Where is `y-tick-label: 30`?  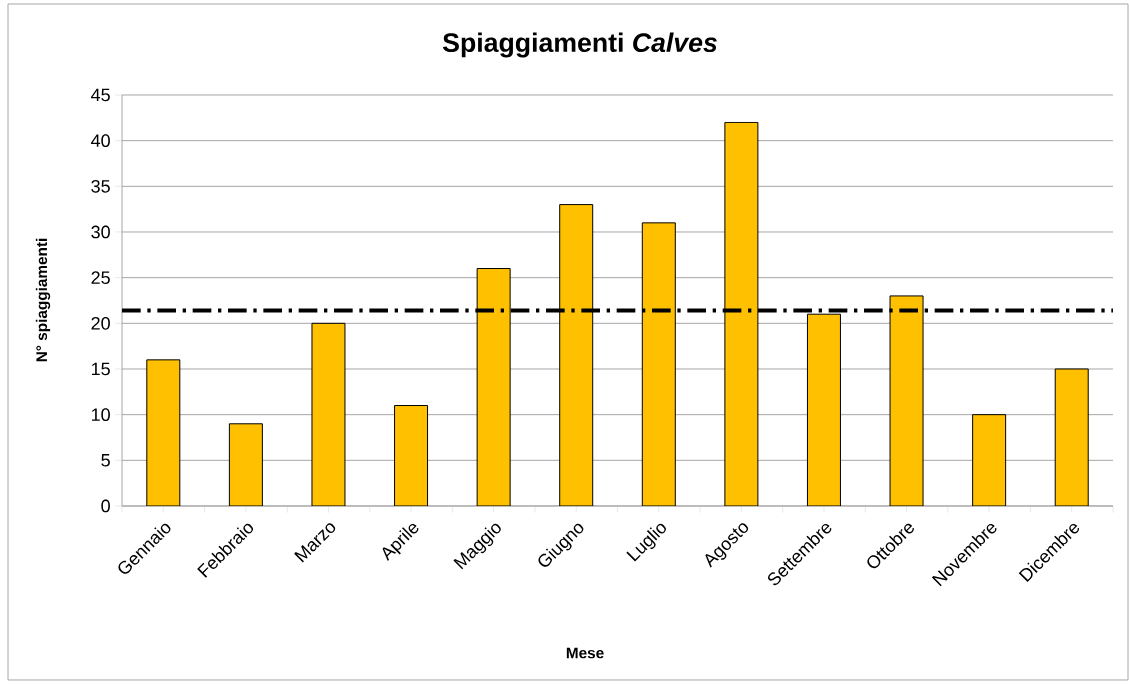
y-tick-label: 30 is located at coordinates (100, 232).